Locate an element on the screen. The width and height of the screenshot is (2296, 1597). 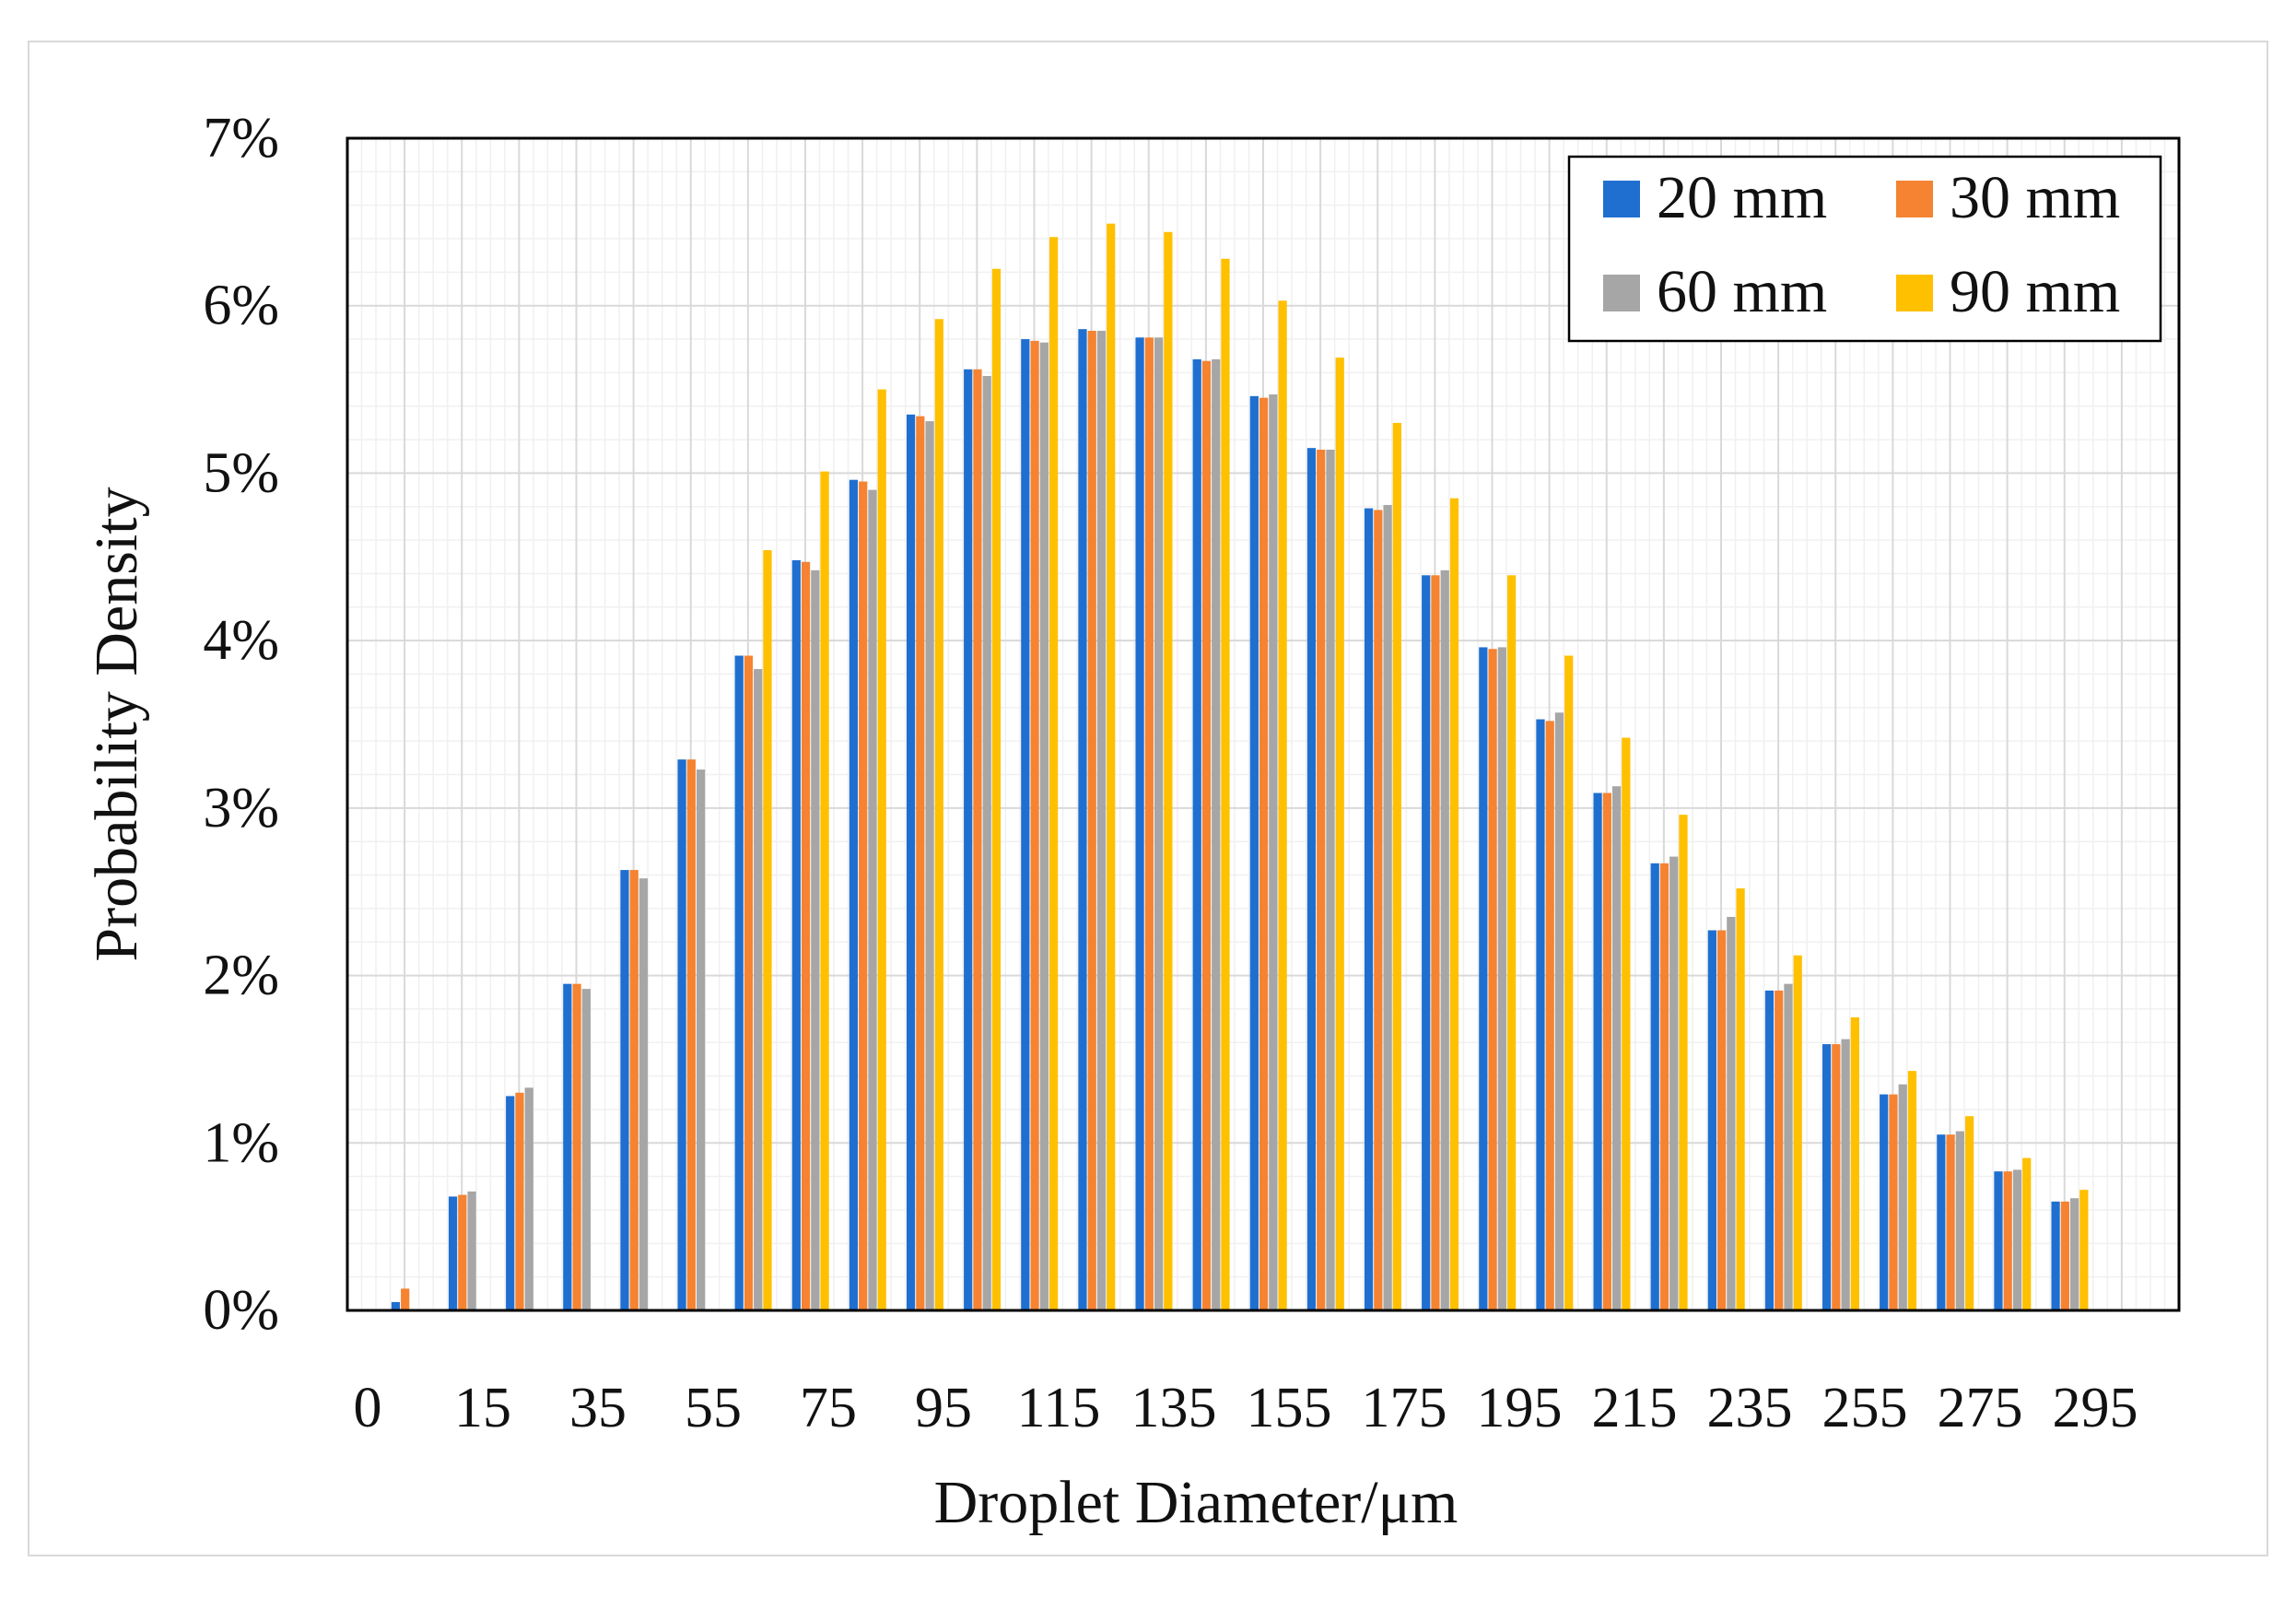
y-tick-label: 1% is located at coordinates (241, 1142).